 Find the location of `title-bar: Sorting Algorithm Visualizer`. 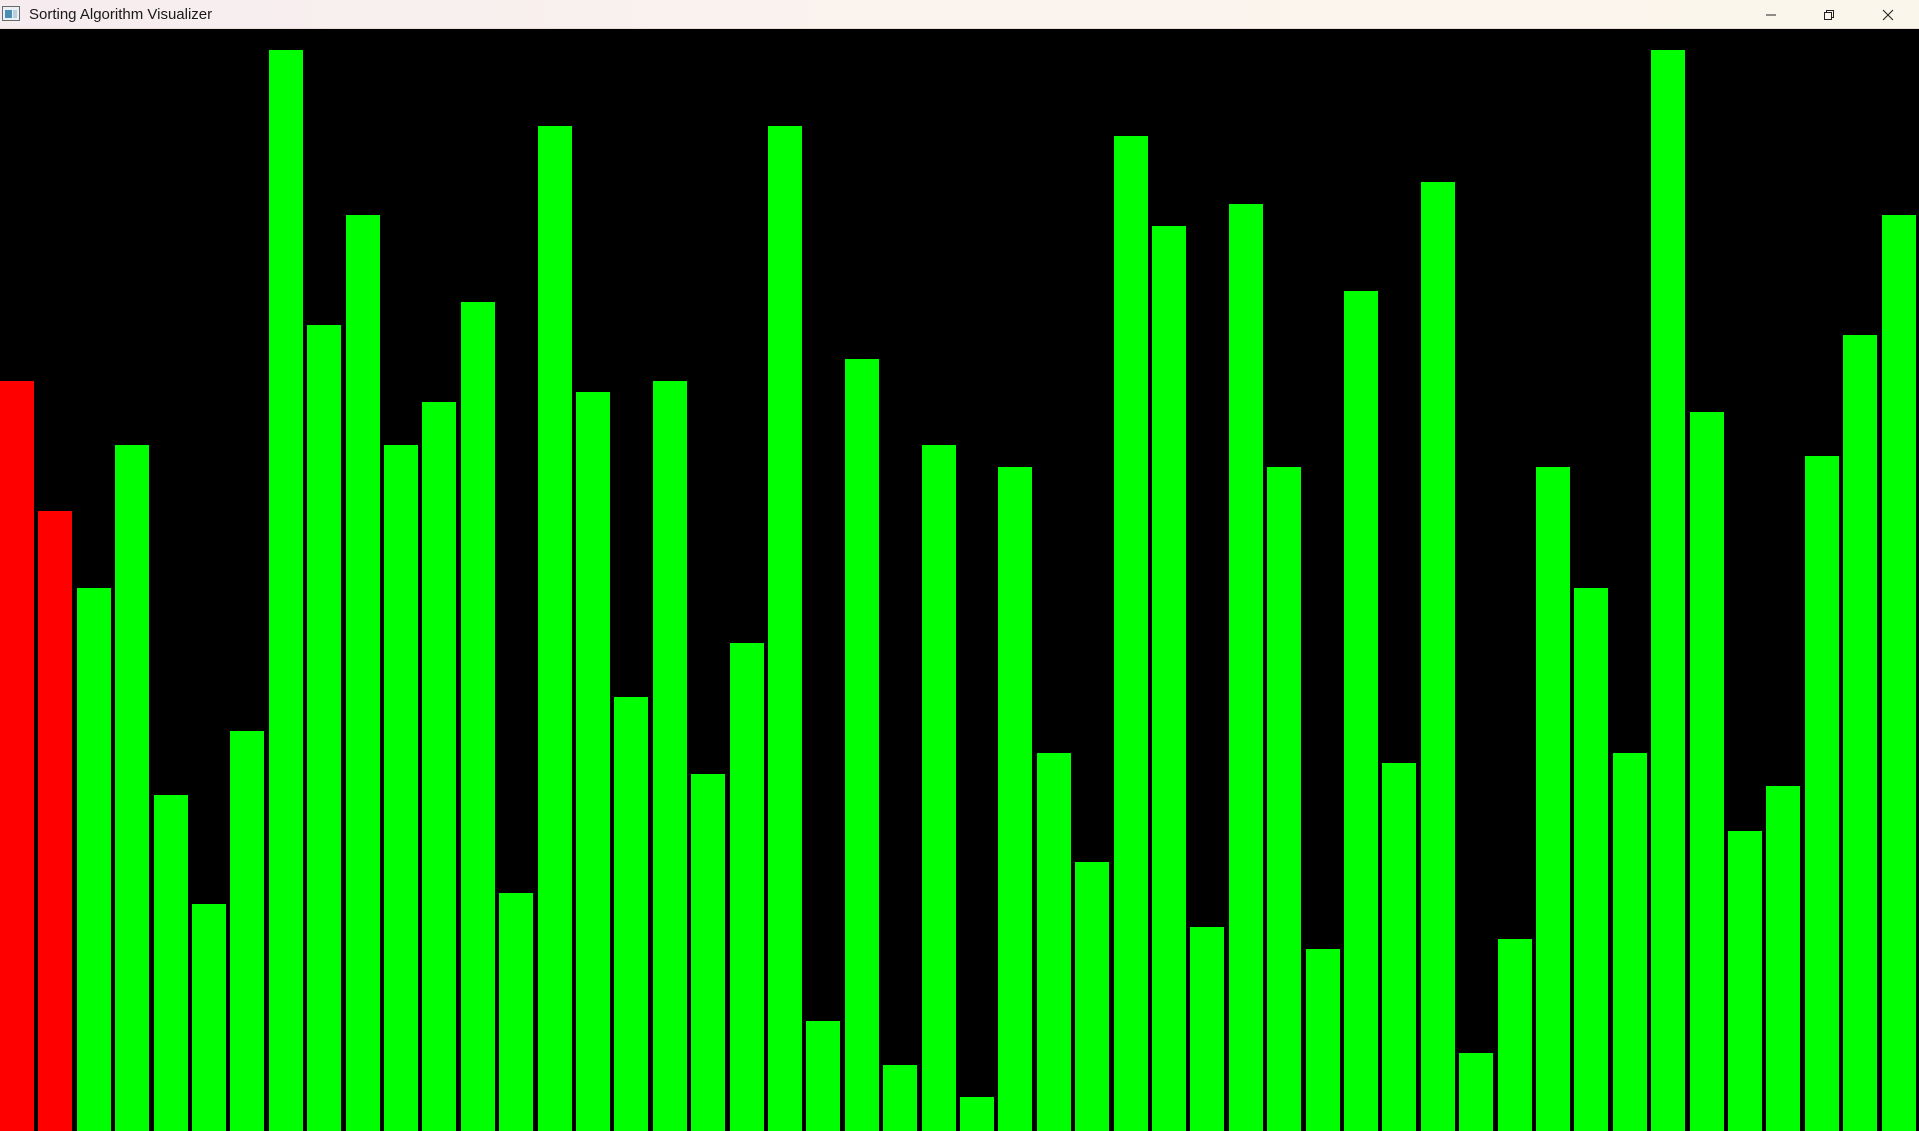

title-bar: Sorting Algorithm Visualizer is located at coordinates (959, 14).